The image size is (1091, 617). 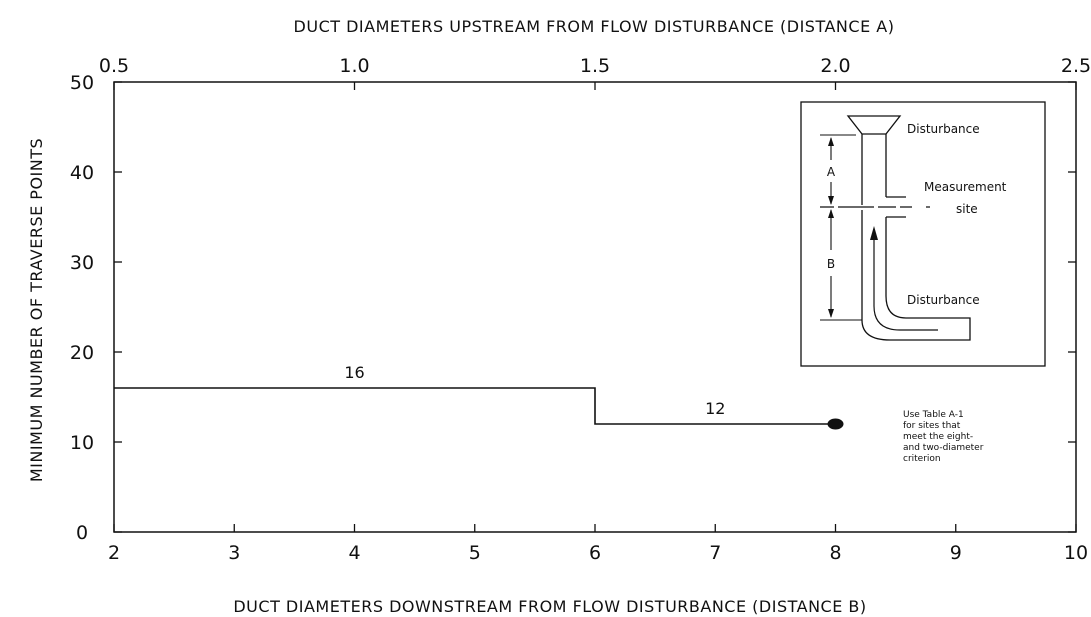 What do you see at coordinates (475, 553) in the screenshot?
I see `bottom-tick-label: 5` at bounding box center [475, 553].